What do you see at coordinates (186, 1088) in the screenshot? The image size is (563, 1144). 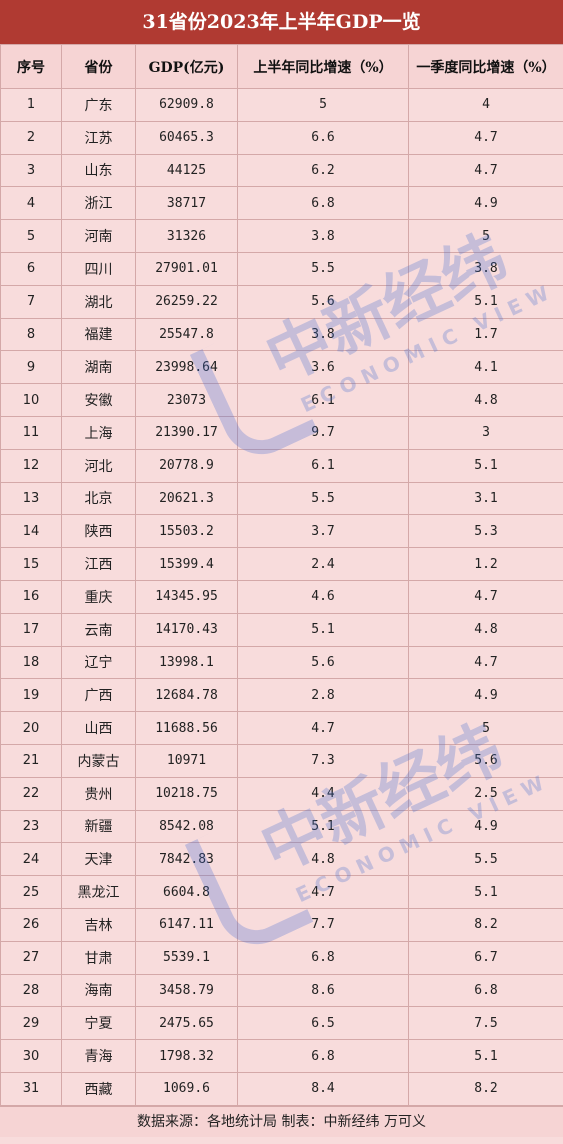 I see `cell-gdp: 1069.6` at bounding box center [186, 1088].